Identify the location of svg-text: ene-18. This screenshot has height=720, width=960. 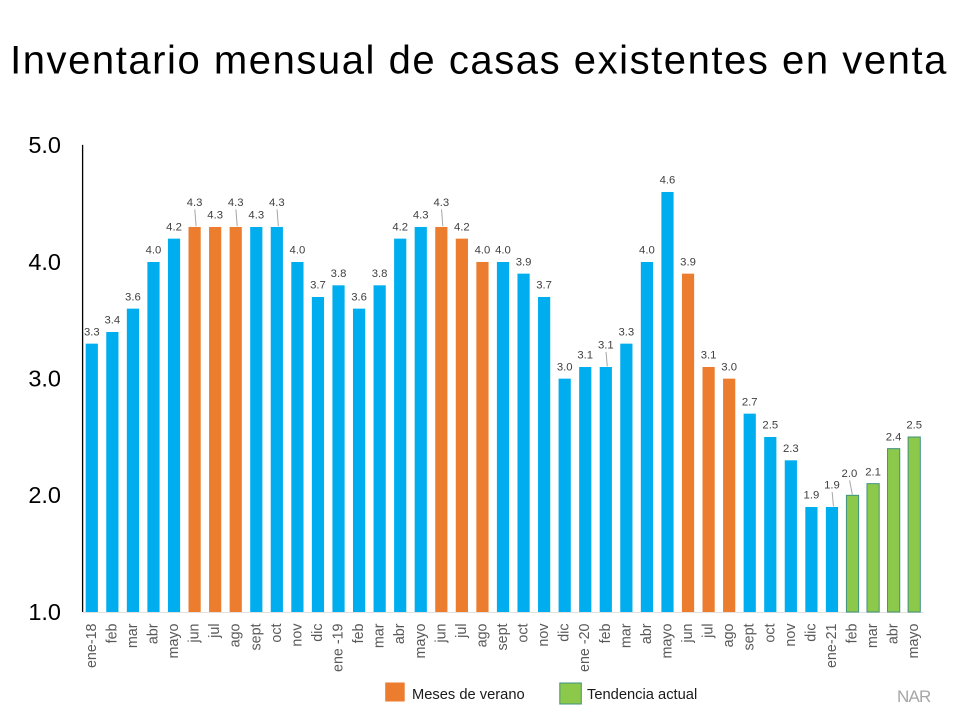
(92, 645).